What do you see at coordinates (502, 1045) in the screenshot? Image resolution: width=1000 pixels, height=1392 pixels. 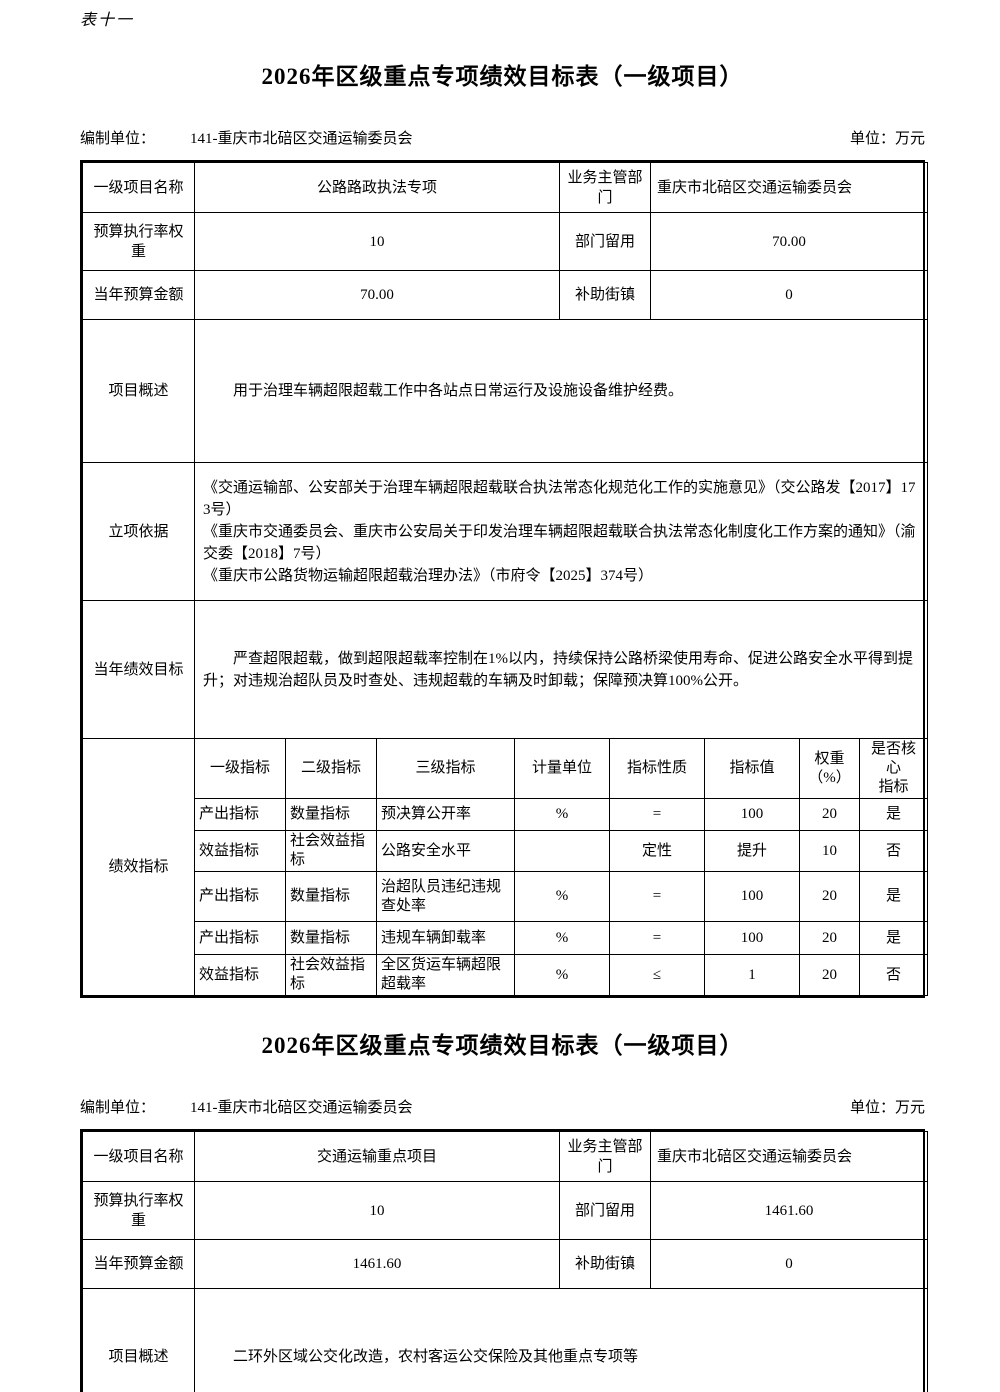 I see `section2-title: 2026年区级重点专项绩效目标表（一级项目）` at bounding box center [502, 1045].